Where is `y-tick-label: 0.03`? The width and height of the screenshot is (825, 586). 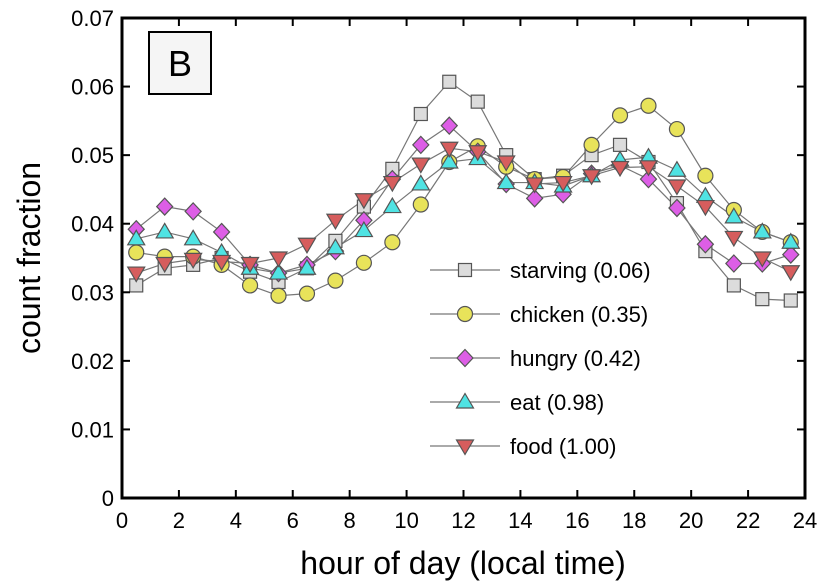 y-tick-label: 0.03 is located at coordinates (92, 292).